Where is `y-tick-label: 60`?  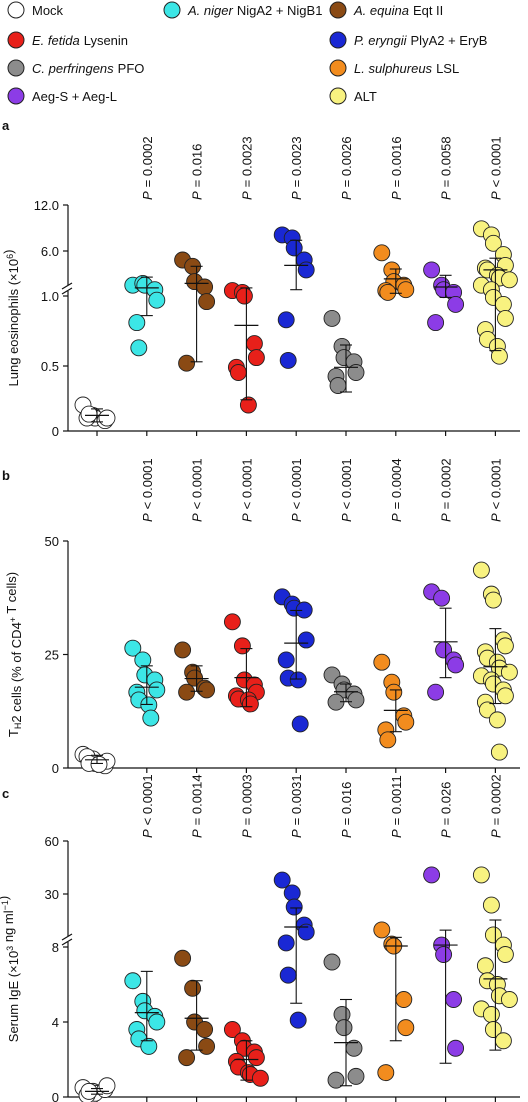 y-tick-label: 60 is located at coordinates (52, 841).